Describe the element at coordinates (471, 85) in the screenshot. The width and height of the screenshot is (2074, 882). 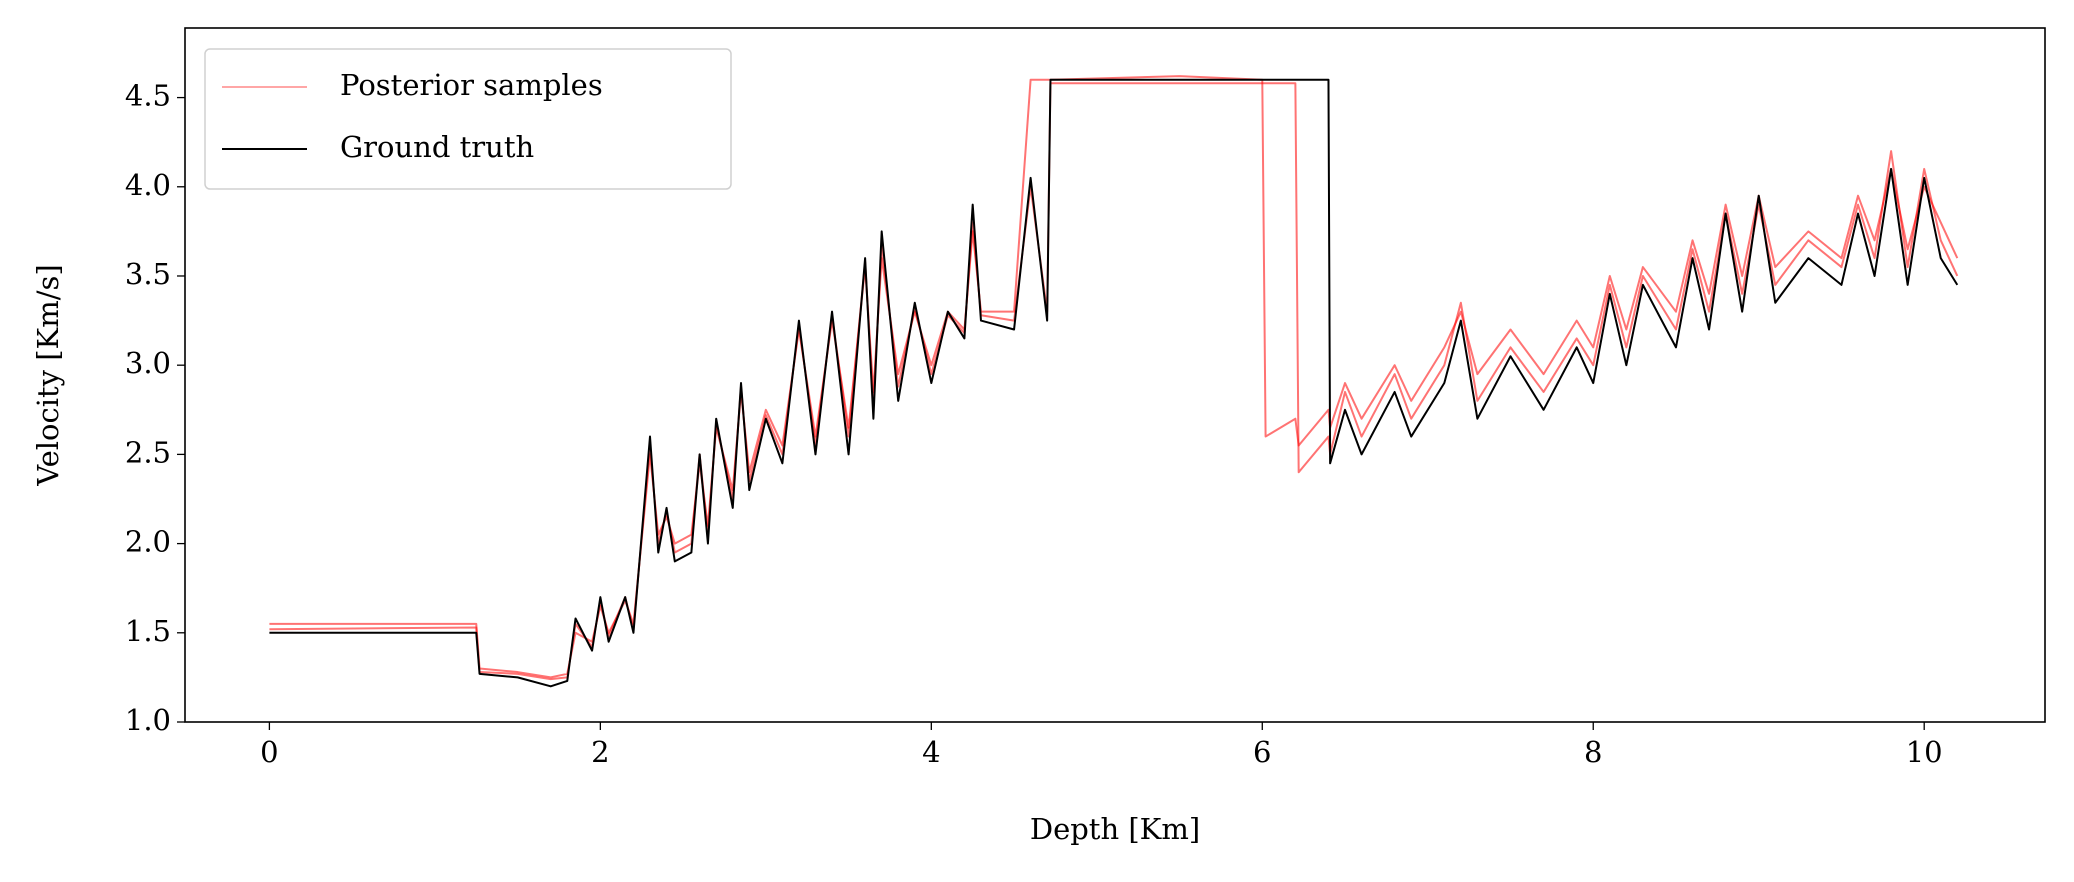
I see `legend-label: Posterior samples` at that location.